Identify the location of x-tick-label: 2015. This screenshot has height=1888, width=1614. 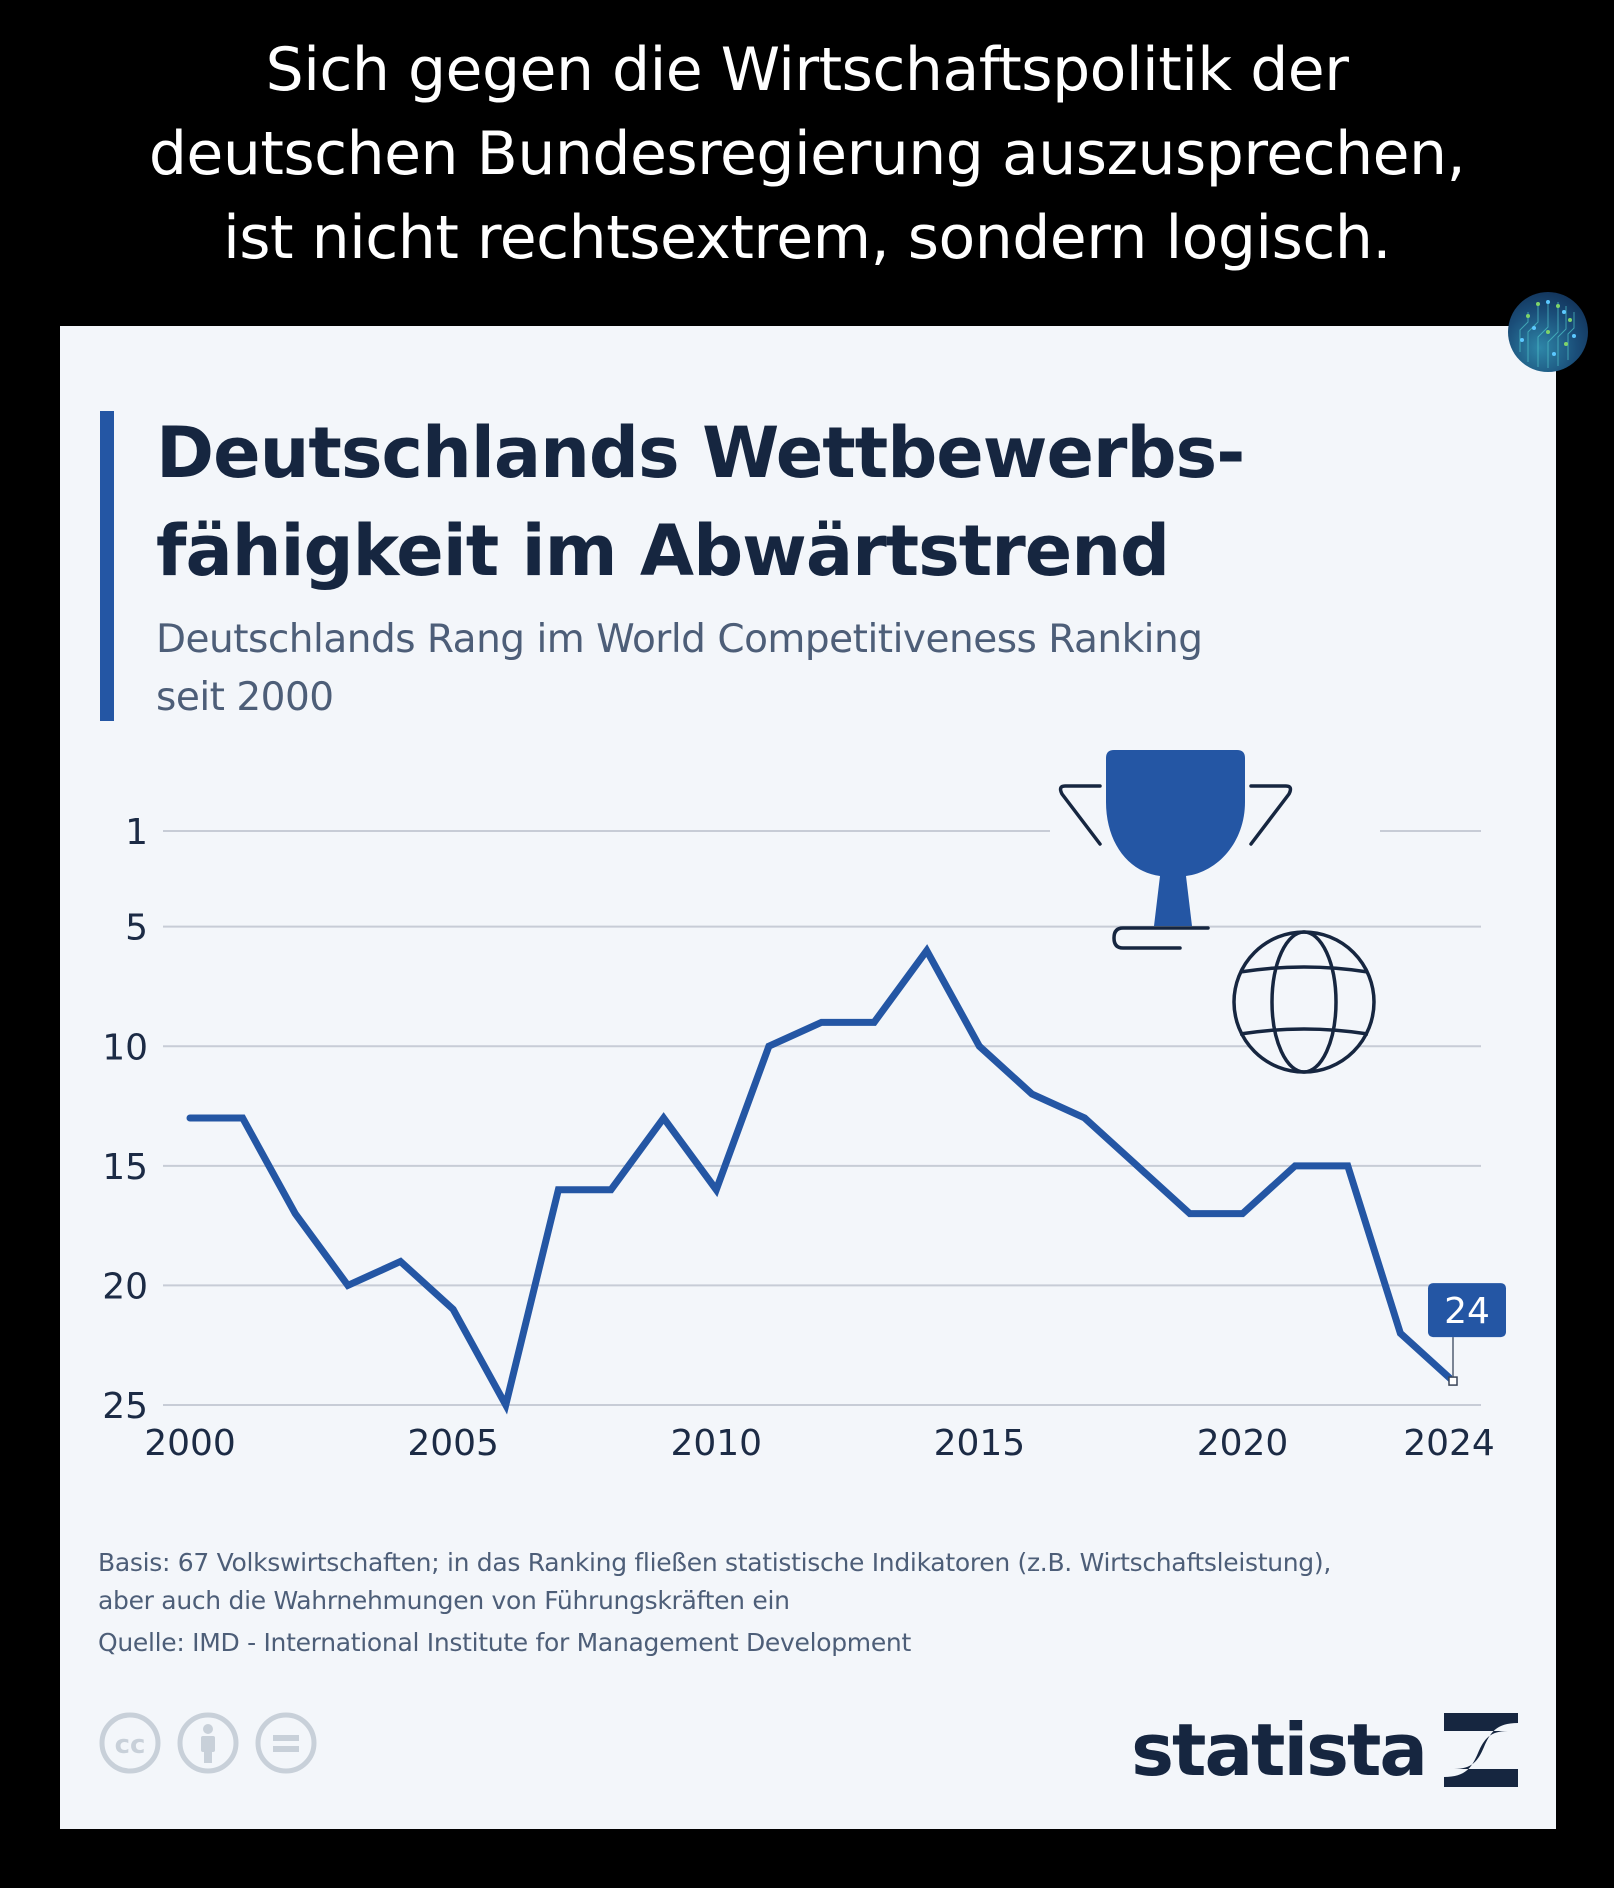
(980, 1443).